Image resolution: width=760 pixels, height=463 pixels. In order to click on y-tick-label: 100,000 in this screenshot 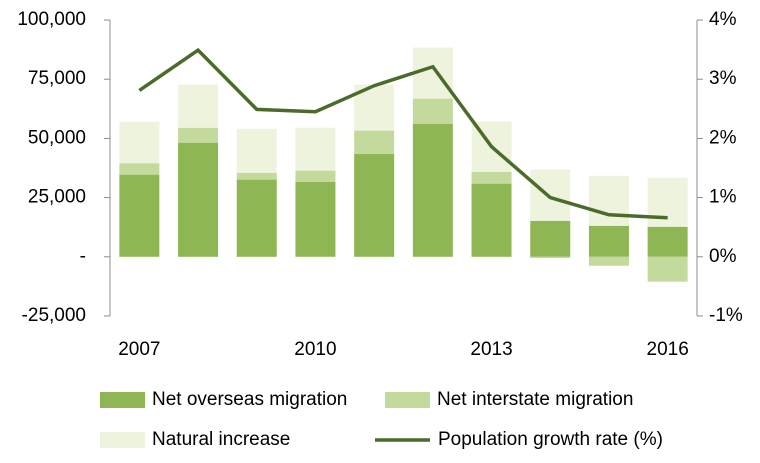, I will do `click(51, 19)`.